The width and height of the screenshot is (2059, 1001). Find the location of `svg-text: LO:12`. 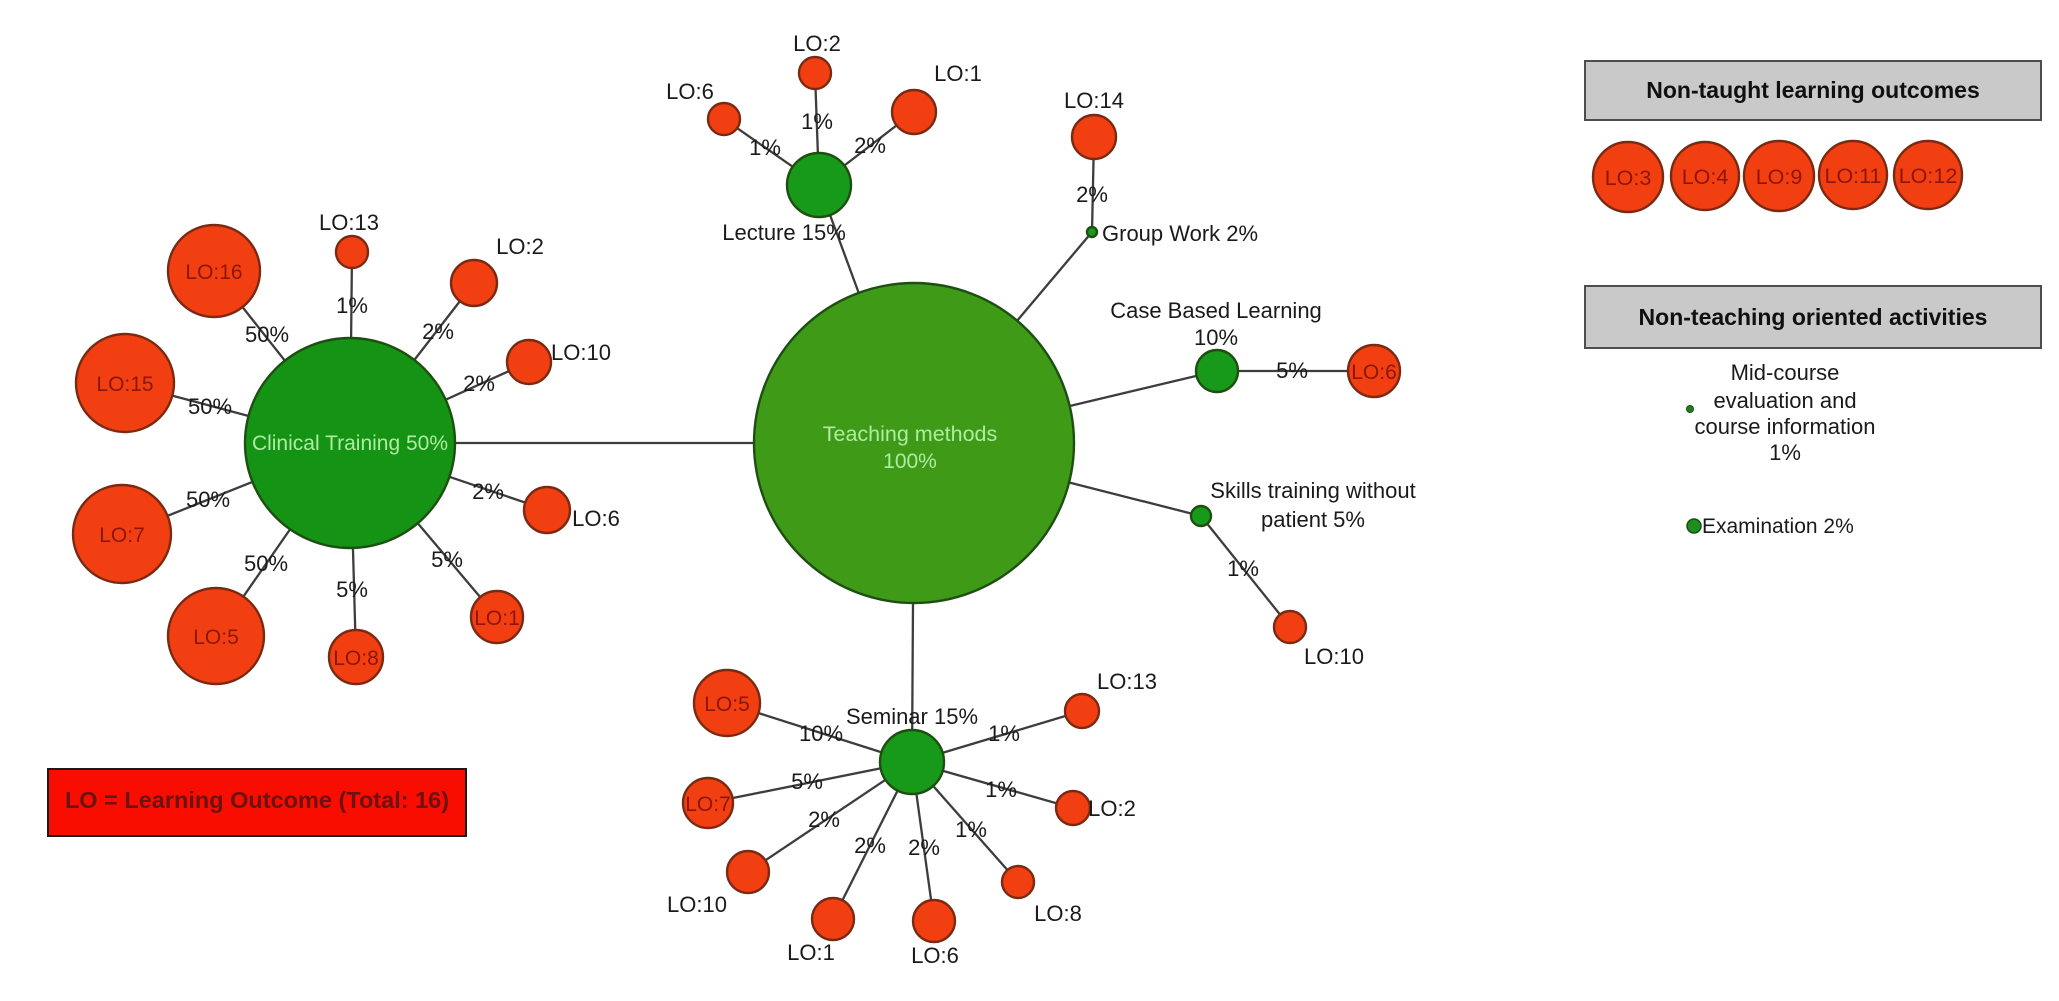

svg-text: LO:12 is located at coordinates (1928, 176).